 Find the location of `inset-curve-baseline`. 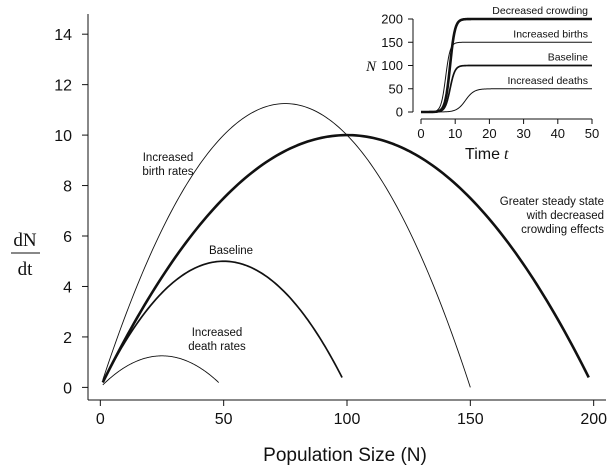

inset-curve-baseline is located at coordinates (506, 88).